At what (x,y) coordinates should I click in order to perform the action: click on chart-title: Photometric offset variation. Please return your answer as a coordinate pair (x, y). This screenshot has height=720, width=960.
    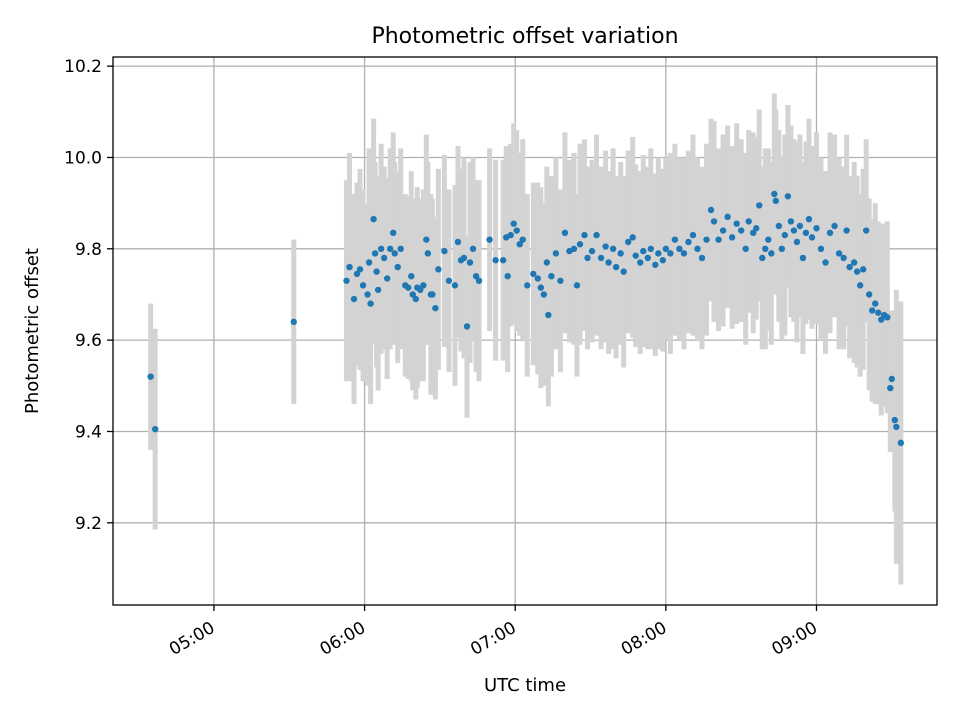
    Looking at the image, I should click on (524, 36).